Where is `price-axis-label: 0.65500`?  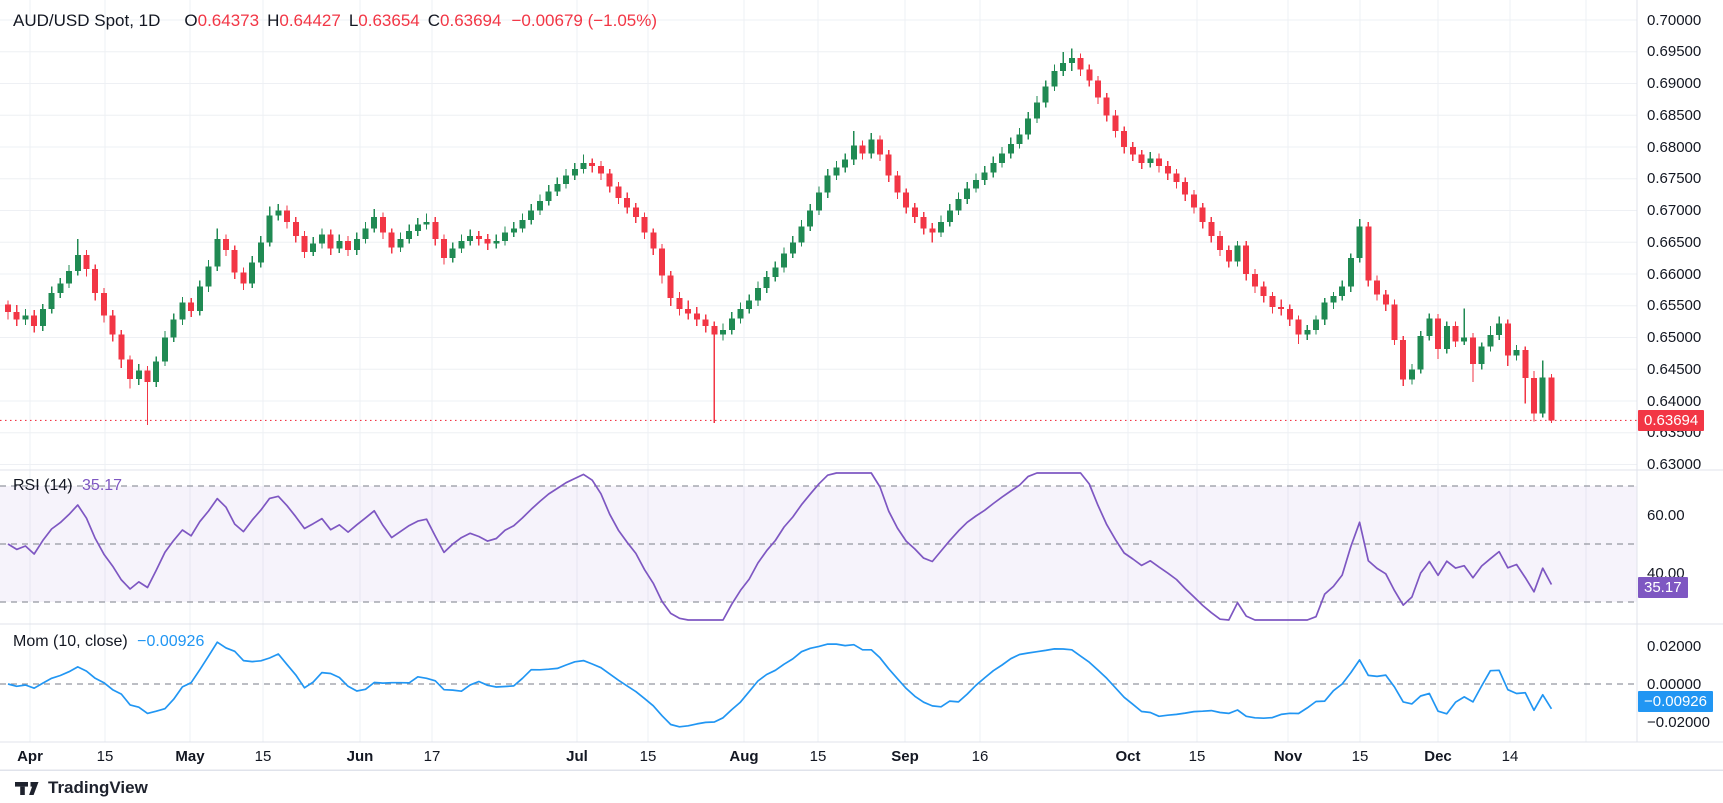
price-axis-label: 0.65500 is located at coordinates (1674, 306).